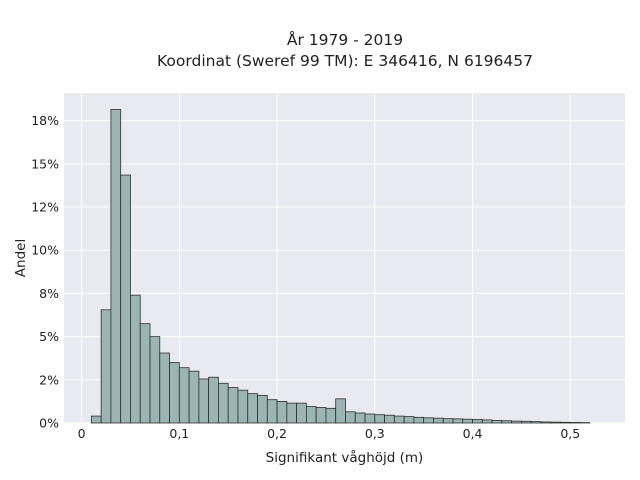 The width and height of the screenshot is (640, 480). I want to click on y-tick-label: 15%, so click(45, 163).